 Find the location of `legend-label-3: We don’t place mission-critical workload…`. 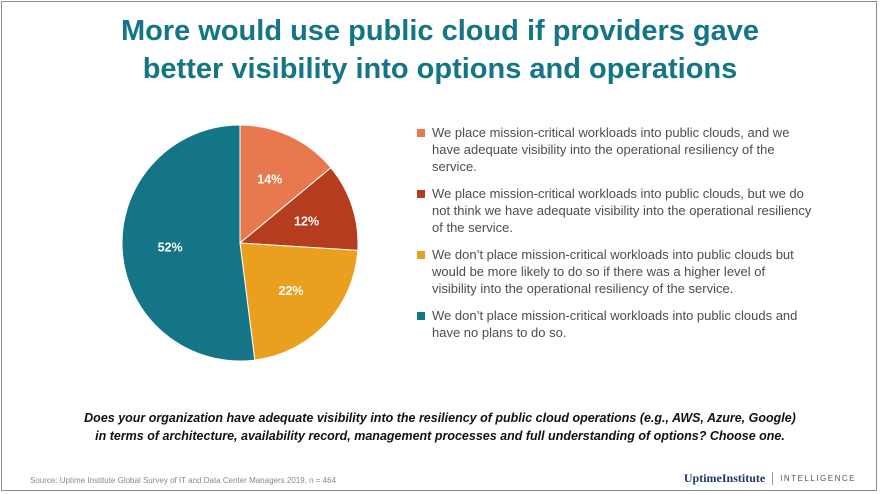

legend-label-3: We don’t place mission-critical workload… is located at coordinates (613, 271).